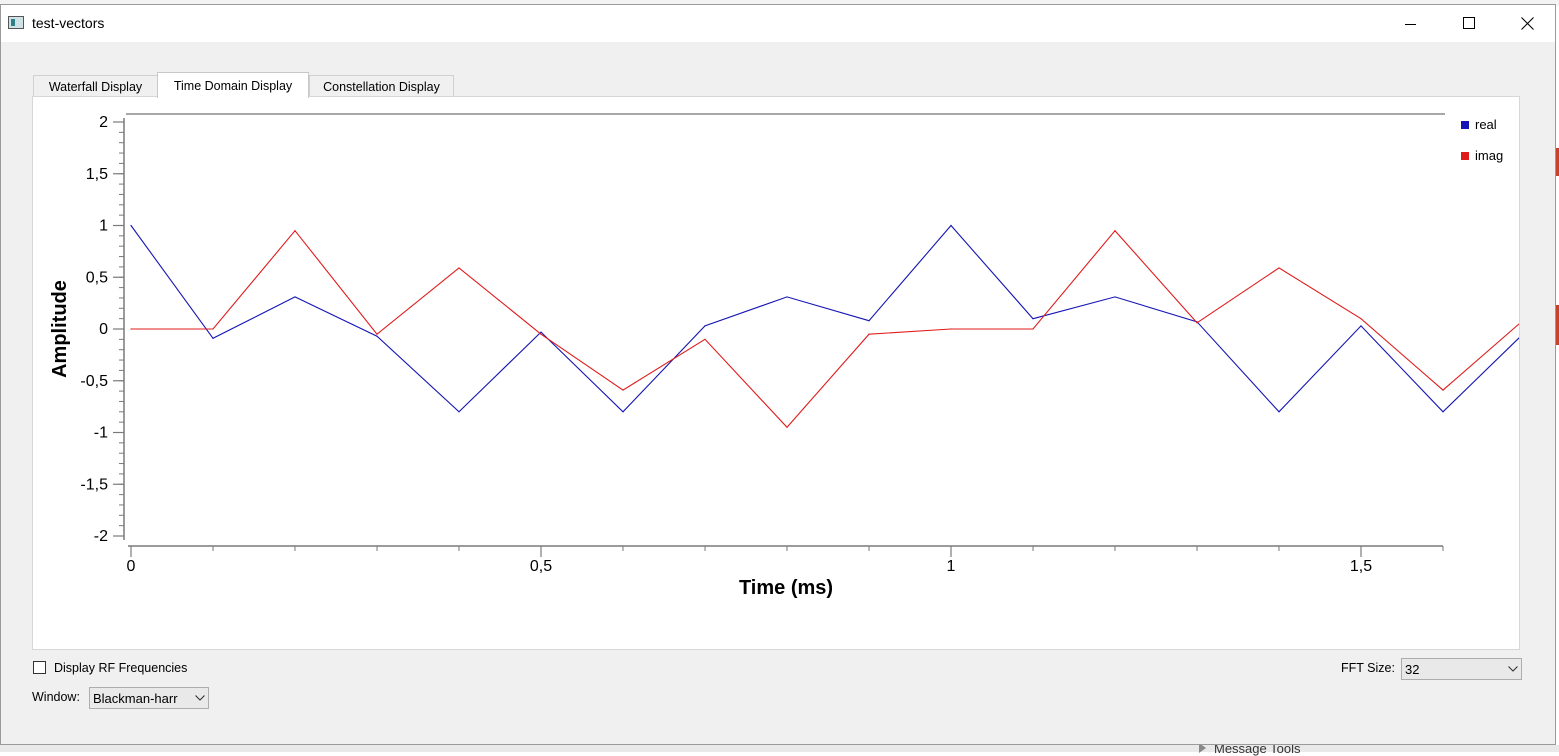 This screenshot has height=756, width=1559. Describe the element at coordinates (60, 329) in the screenshot. I see `y-axis-title: Amplitude` at that location.